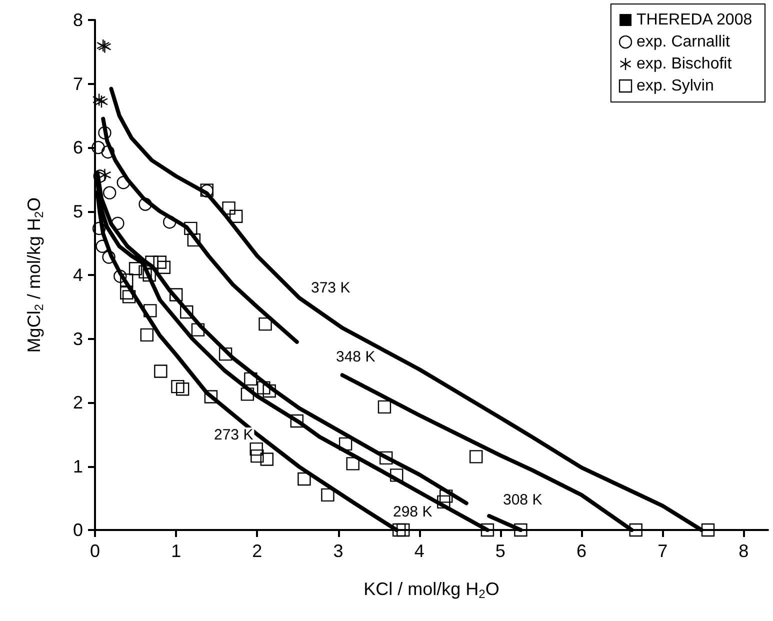 The height and width of the screenshot is (621, 773). What do you see at coordinates (77, 84) in the screenshot?
I see `y-tick-label: 7` at bounding box center [77, 84].